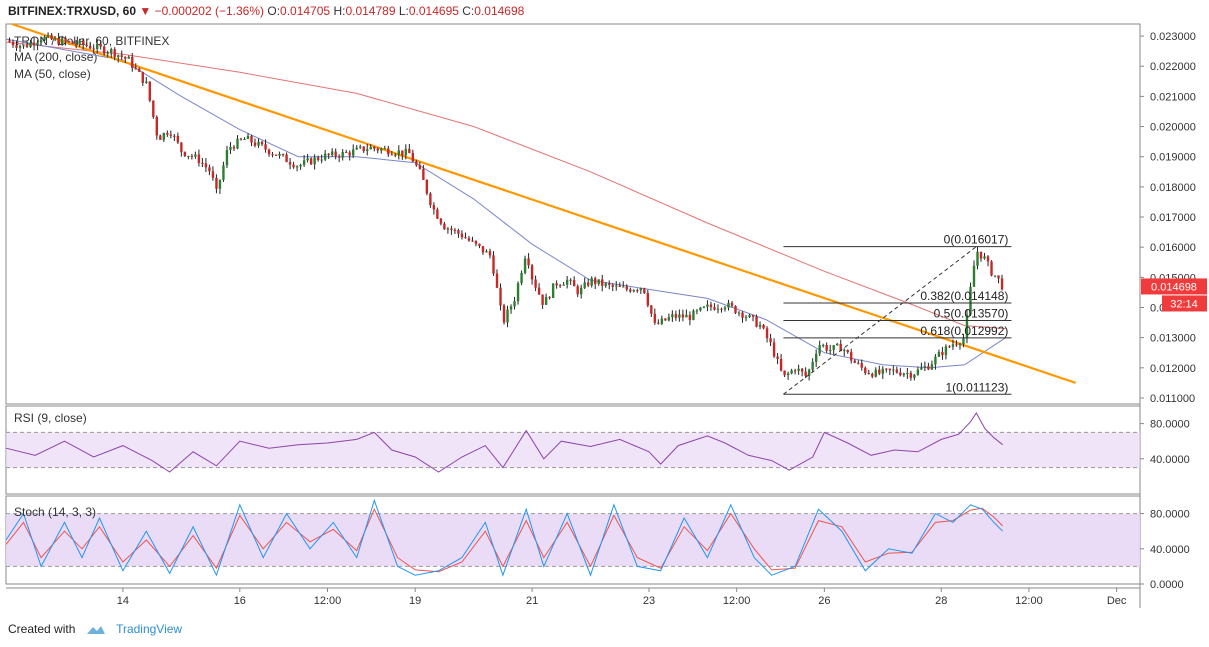 The height and width of the screenshot is (647, 1209). I want to click on ma50-legend: MA (50, close), so click(52, 74).